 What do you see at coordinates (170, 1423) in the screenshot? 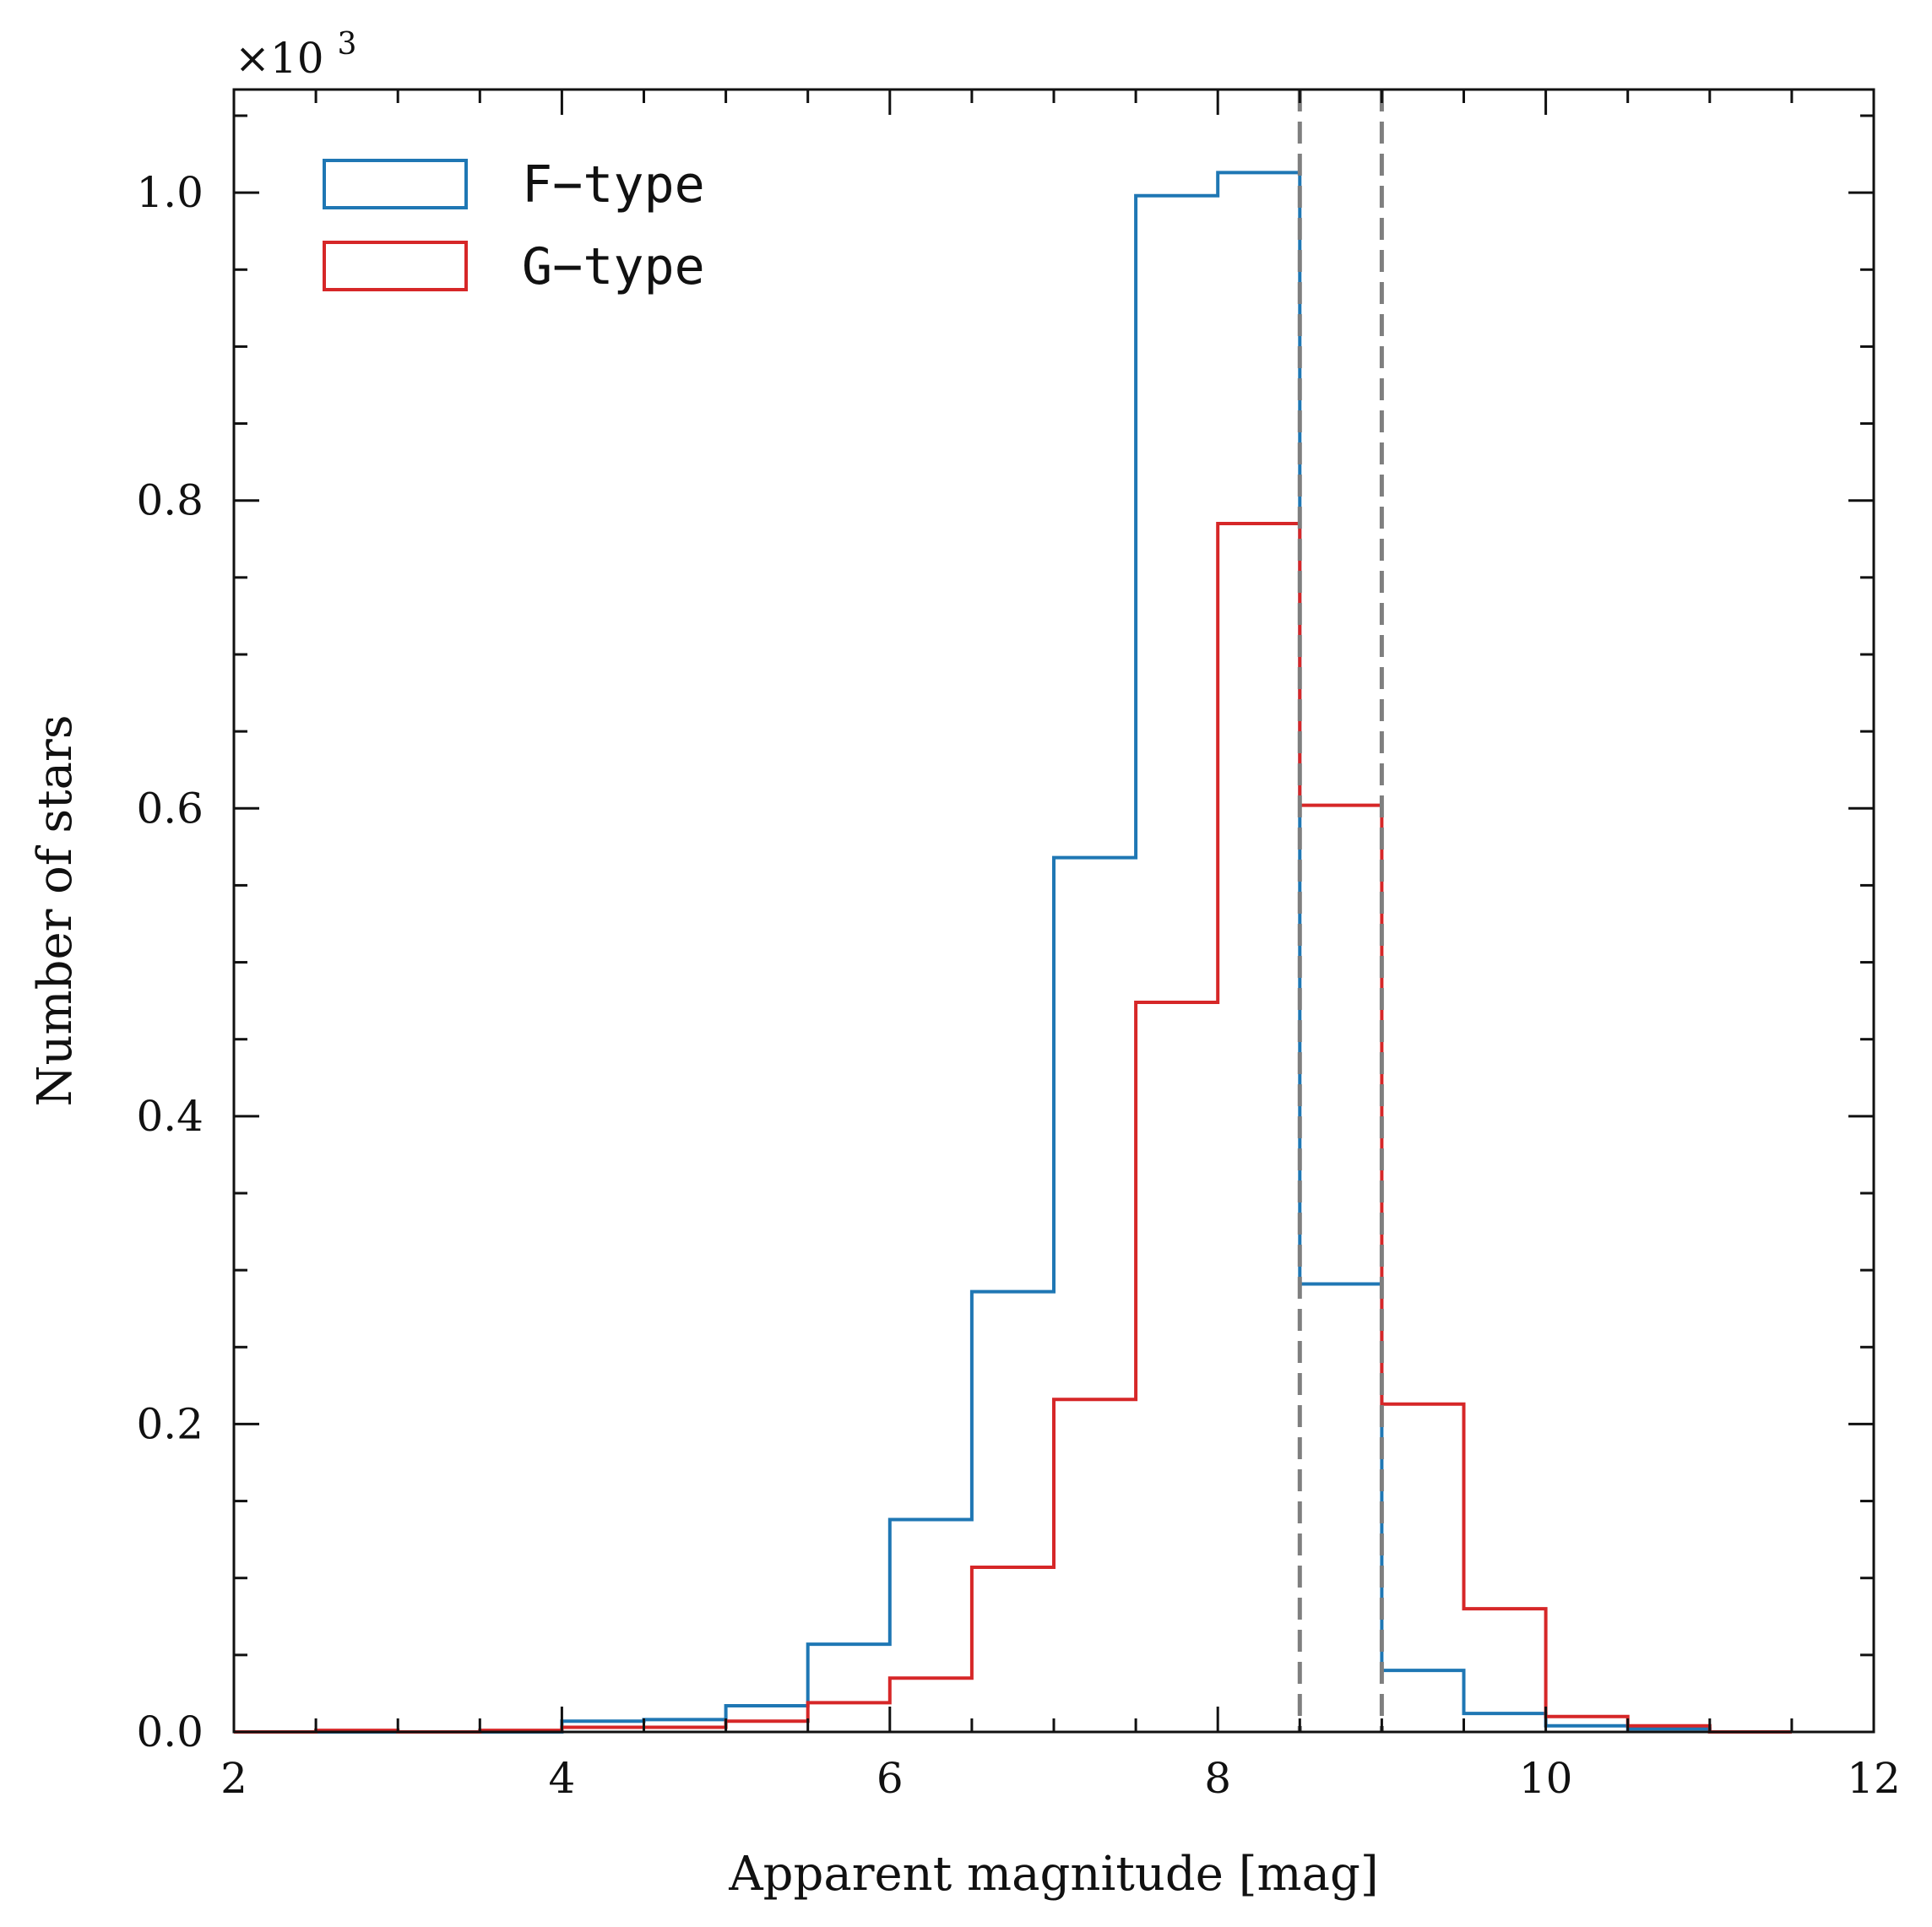
I see `y-tick-label: 0.2` at bounding box center [170, 1423].